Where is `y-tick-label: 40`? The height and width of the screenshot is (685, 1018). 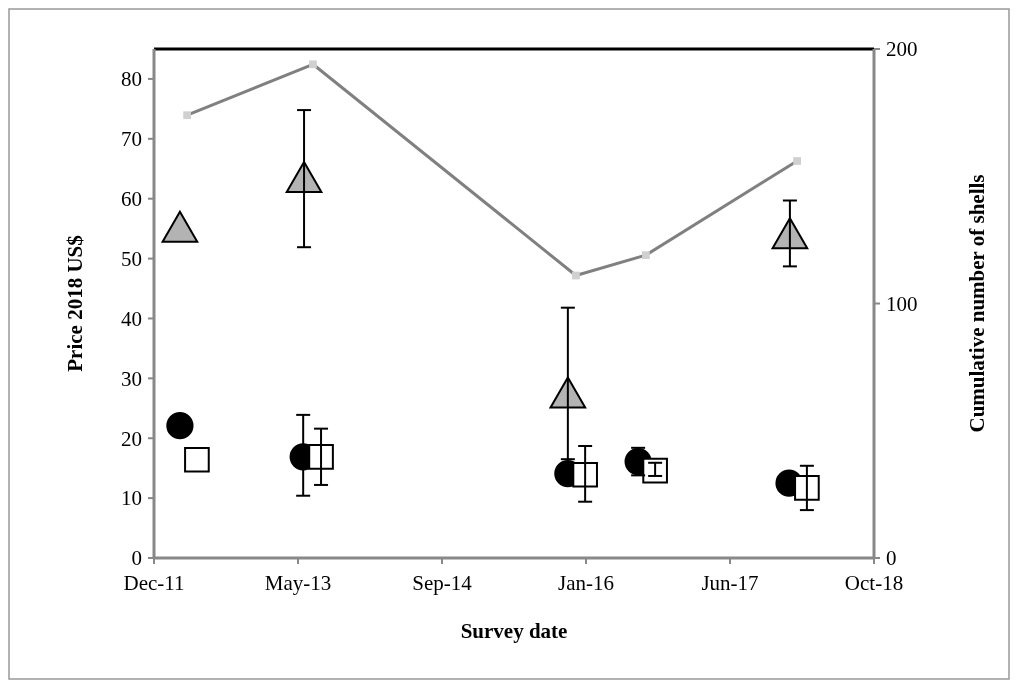
y-tick-label: 40 is located at coordinates (131, 318).